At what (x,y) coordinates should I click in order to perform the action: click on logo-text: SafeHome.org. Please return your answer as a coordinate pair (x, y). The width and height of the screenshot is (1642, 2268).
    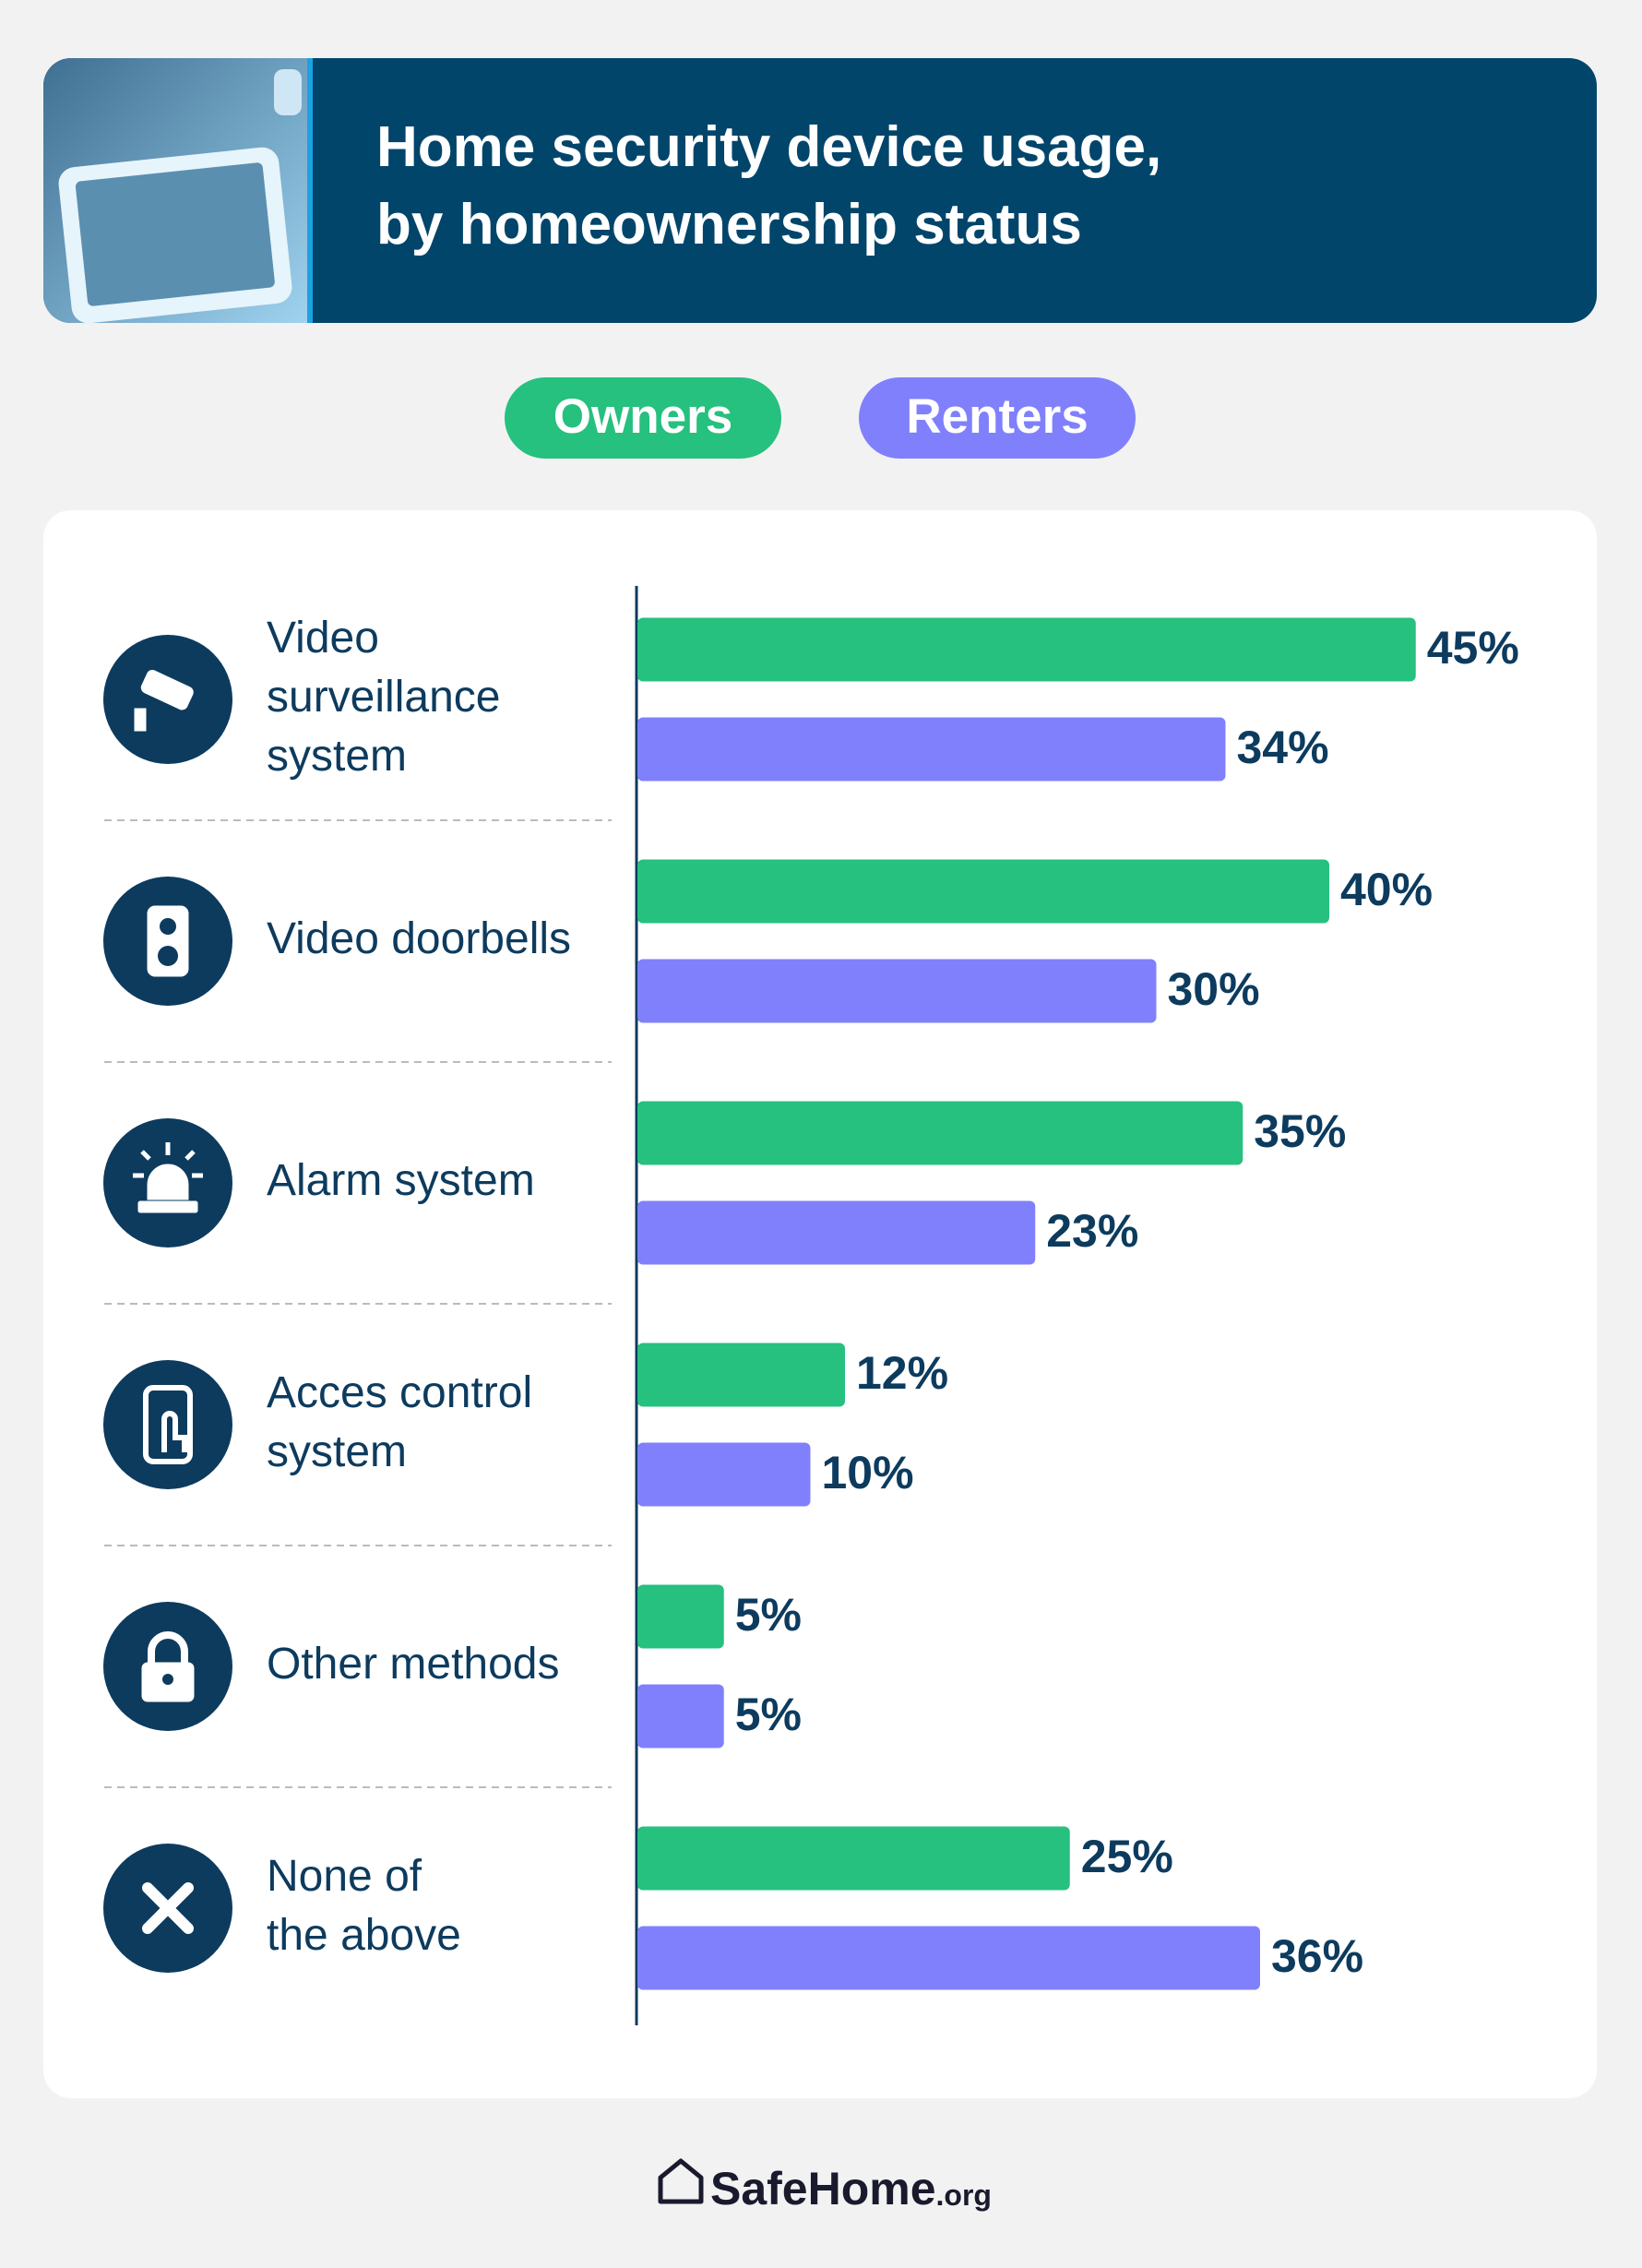
    Looking at the image, I should click on (851, 2188).